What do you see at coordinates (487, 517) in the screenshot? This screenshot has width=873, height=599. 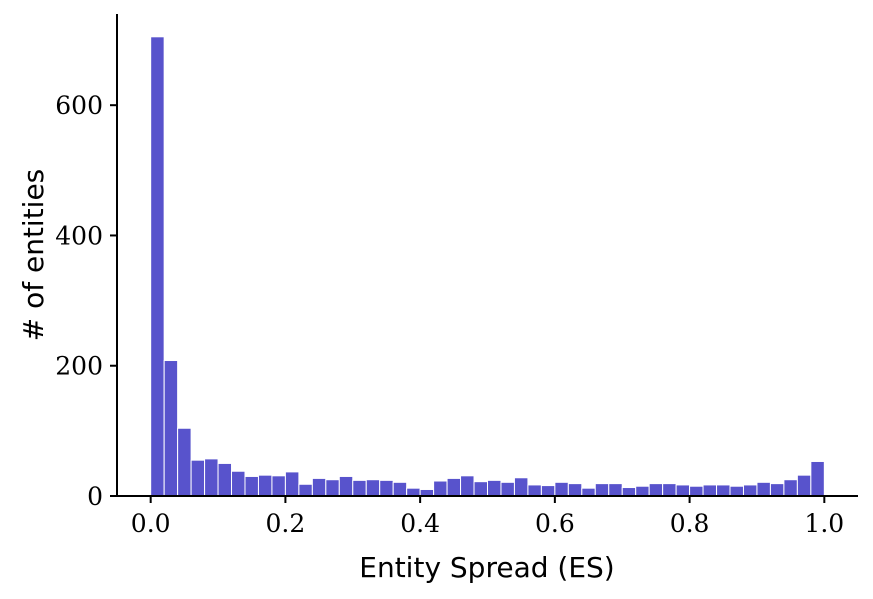 I see `x-ticks-group: 0.0 0.2 0.4 0.6 0.8 1.0` at bounding box center [487, 517].